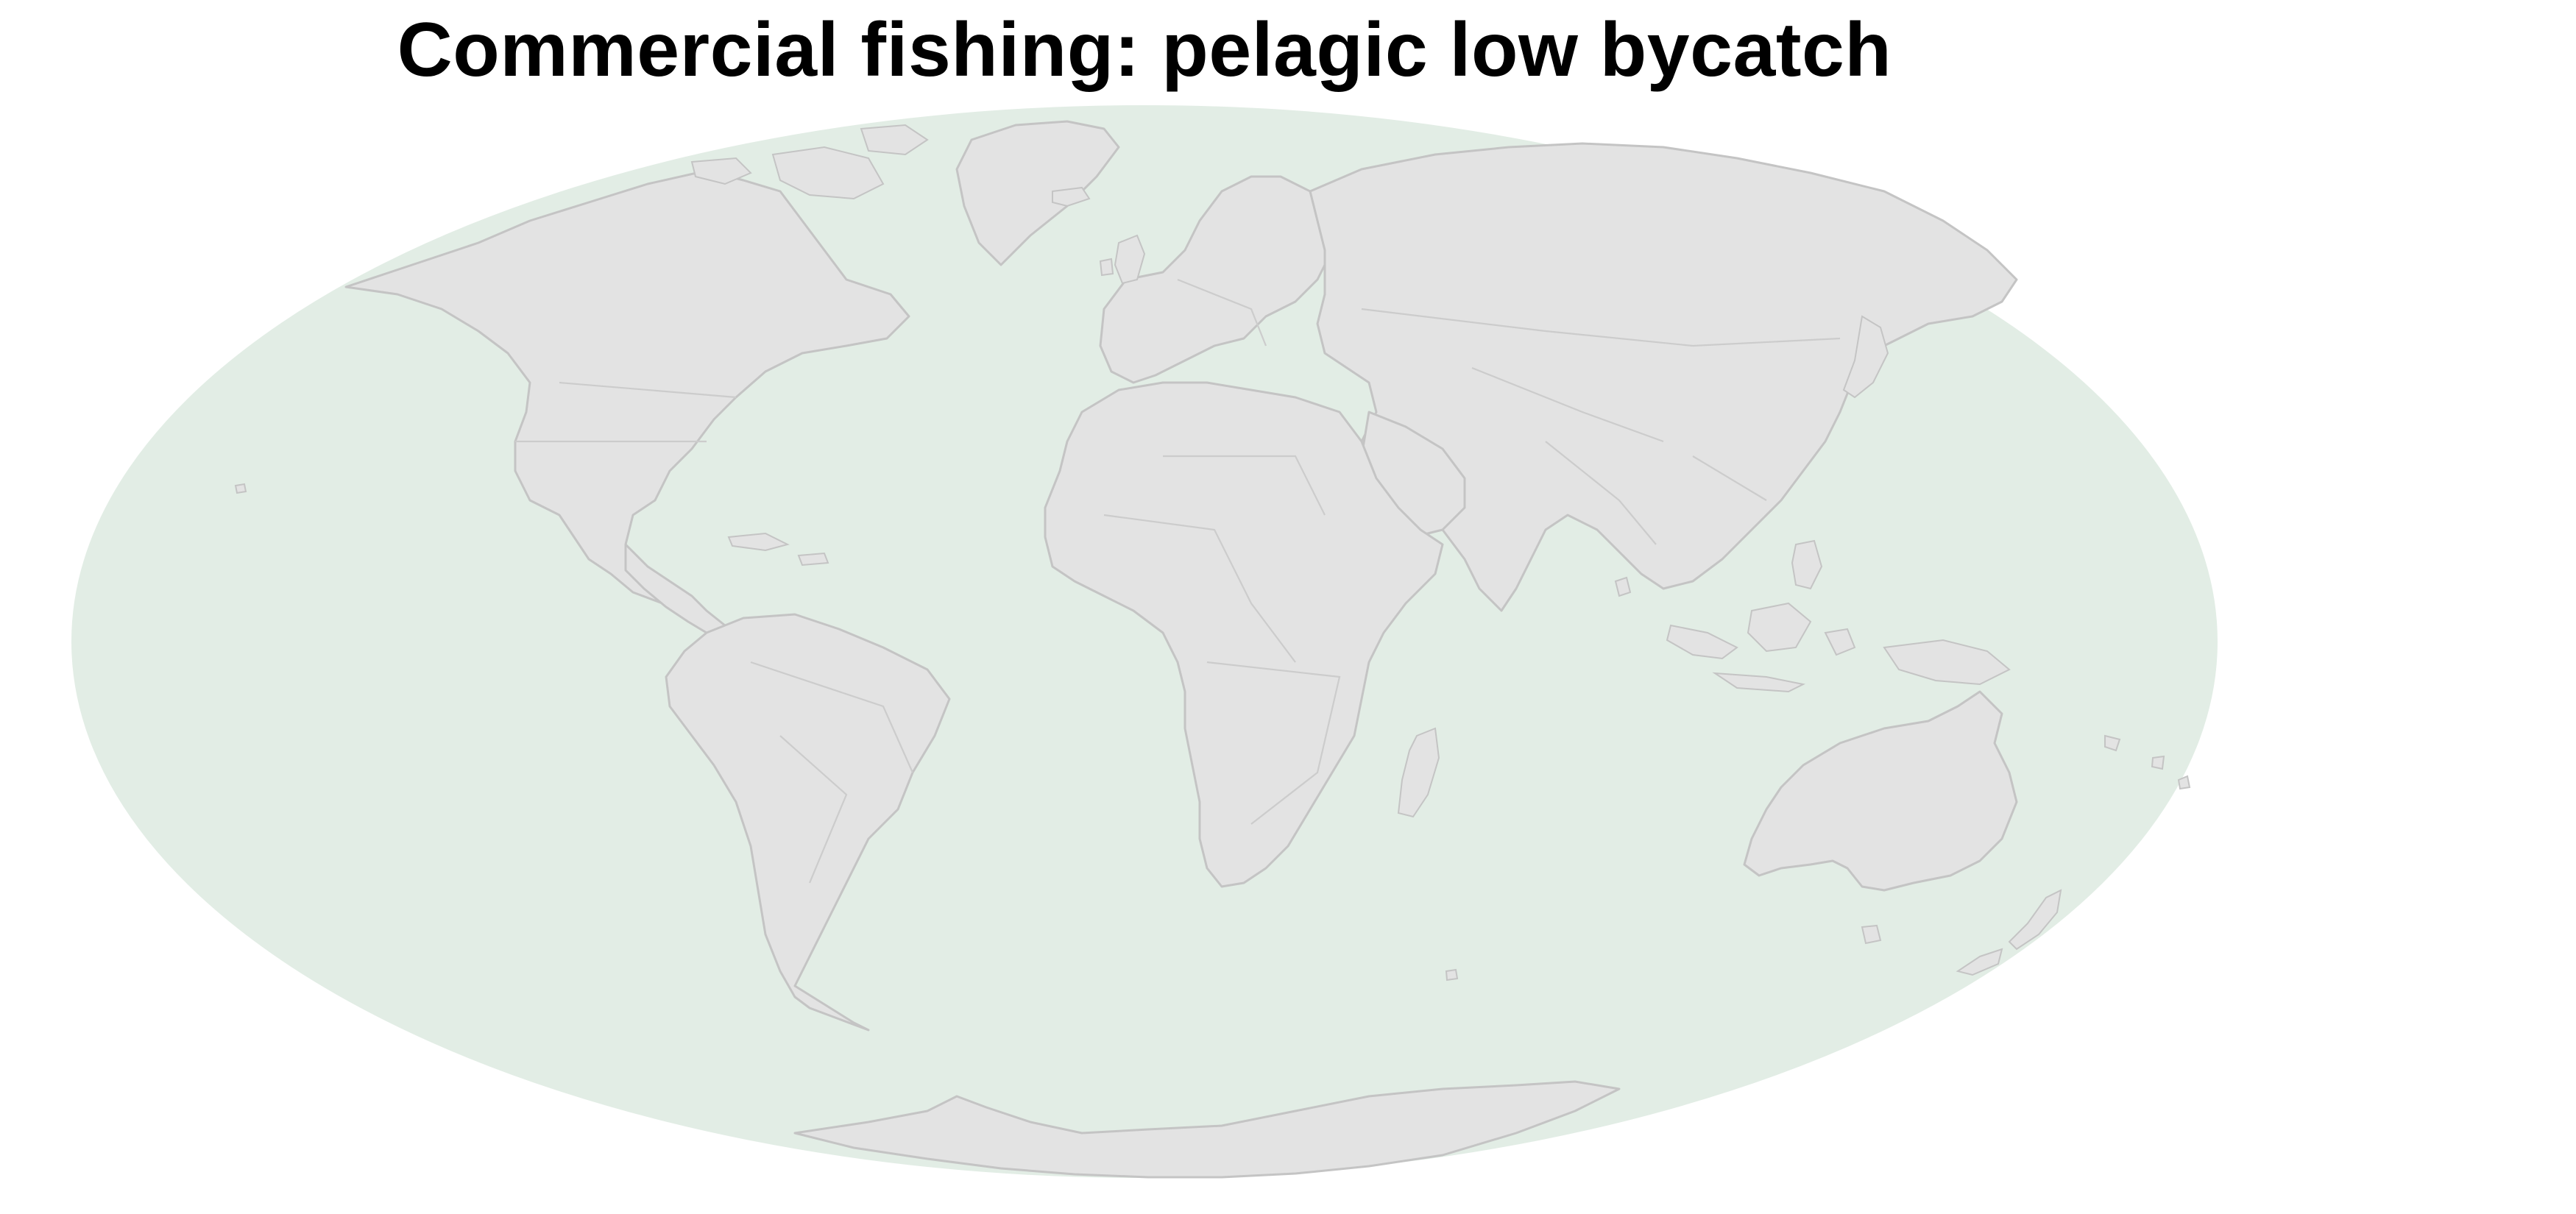  Describe the element at coordinates (778, 549) in the screenshot. I see `landmass-caribbean` at that location.